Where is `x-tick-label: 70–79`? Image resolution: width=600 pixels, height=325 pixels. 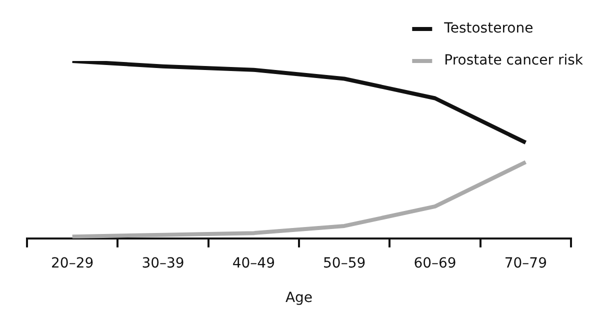
x-tick-label: 70–79 is located at coordinates (525, 263).